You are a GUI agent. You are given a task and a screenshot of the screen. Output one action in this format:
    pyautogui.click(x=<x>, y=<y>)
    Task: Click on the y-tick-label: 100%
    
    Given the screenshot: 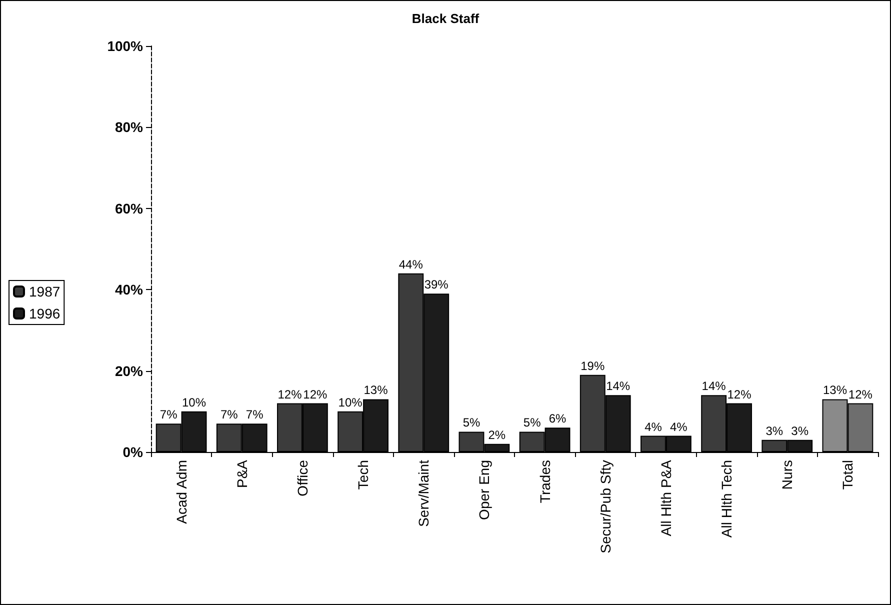 What is the action you would take?
    pyautogui.click(x=125, y=46)
    